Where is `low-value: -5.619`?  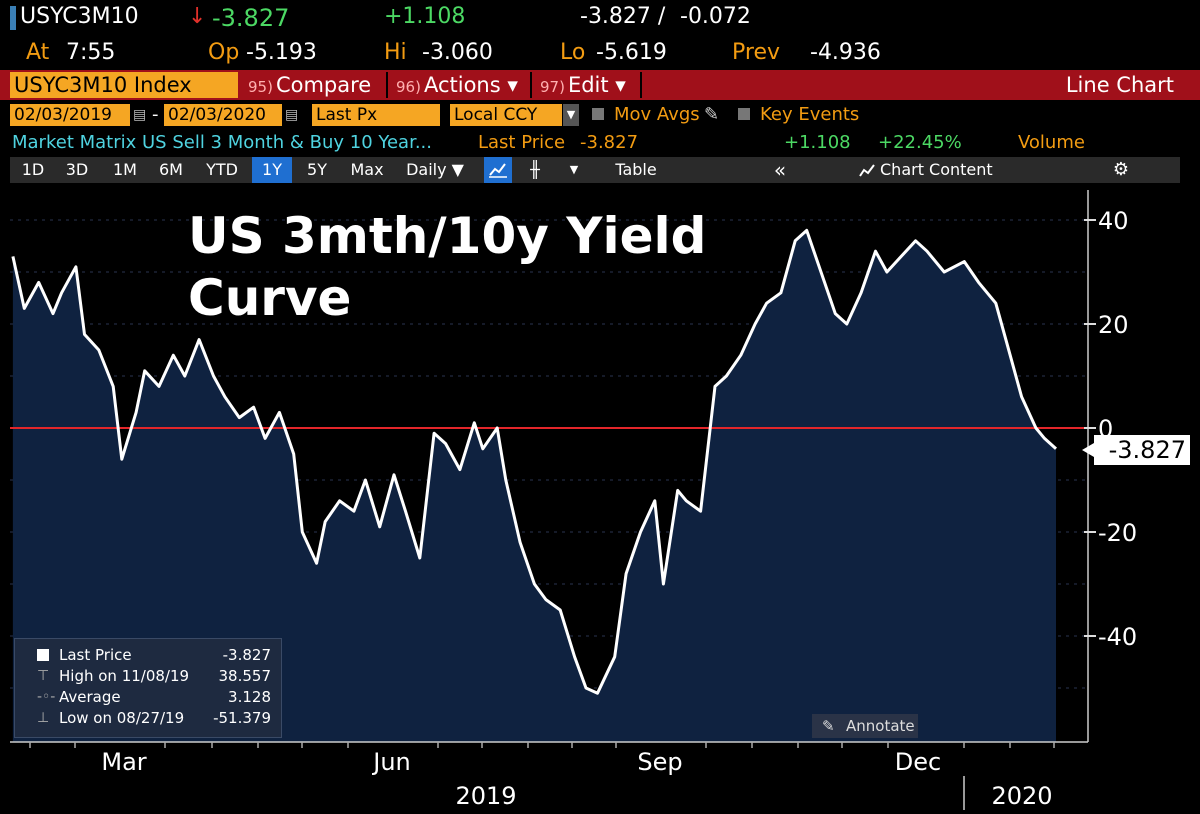 low-value: -5.619 is located at coordinates (631, 52).